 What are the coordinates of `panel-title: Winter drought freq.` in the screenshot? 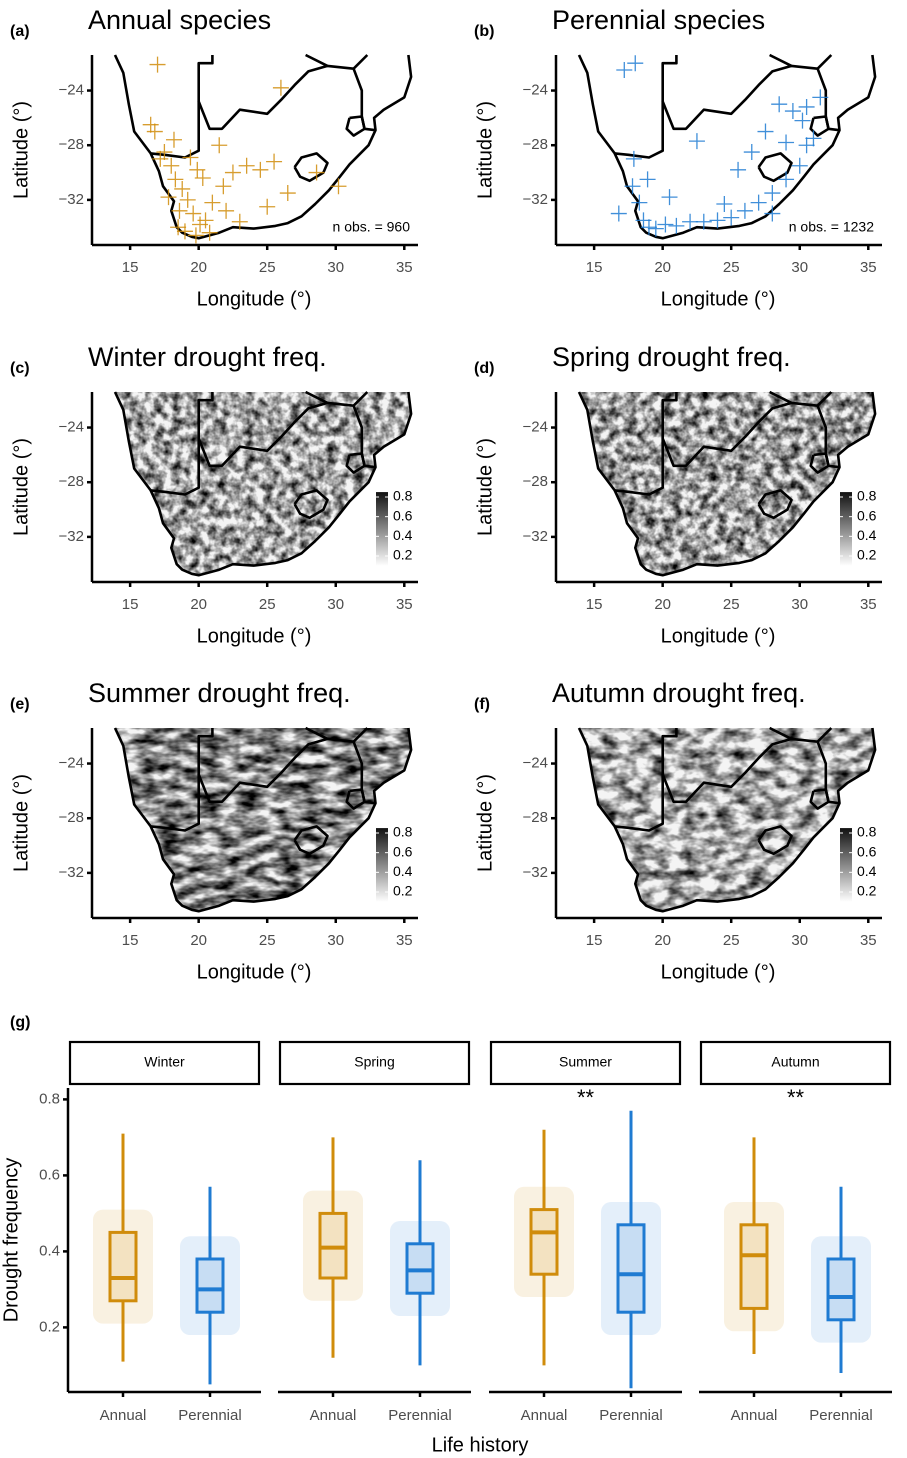 It's located at (207, 357).